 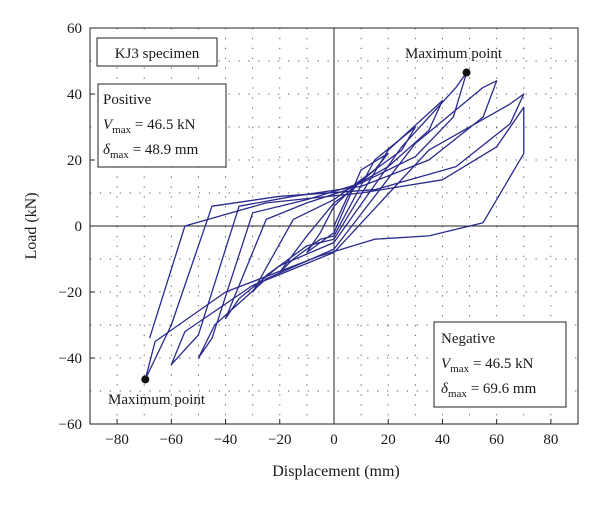 I want to click on negative-vmax-line: Vmax = 46.5 kN, so click(x=487, y=365).